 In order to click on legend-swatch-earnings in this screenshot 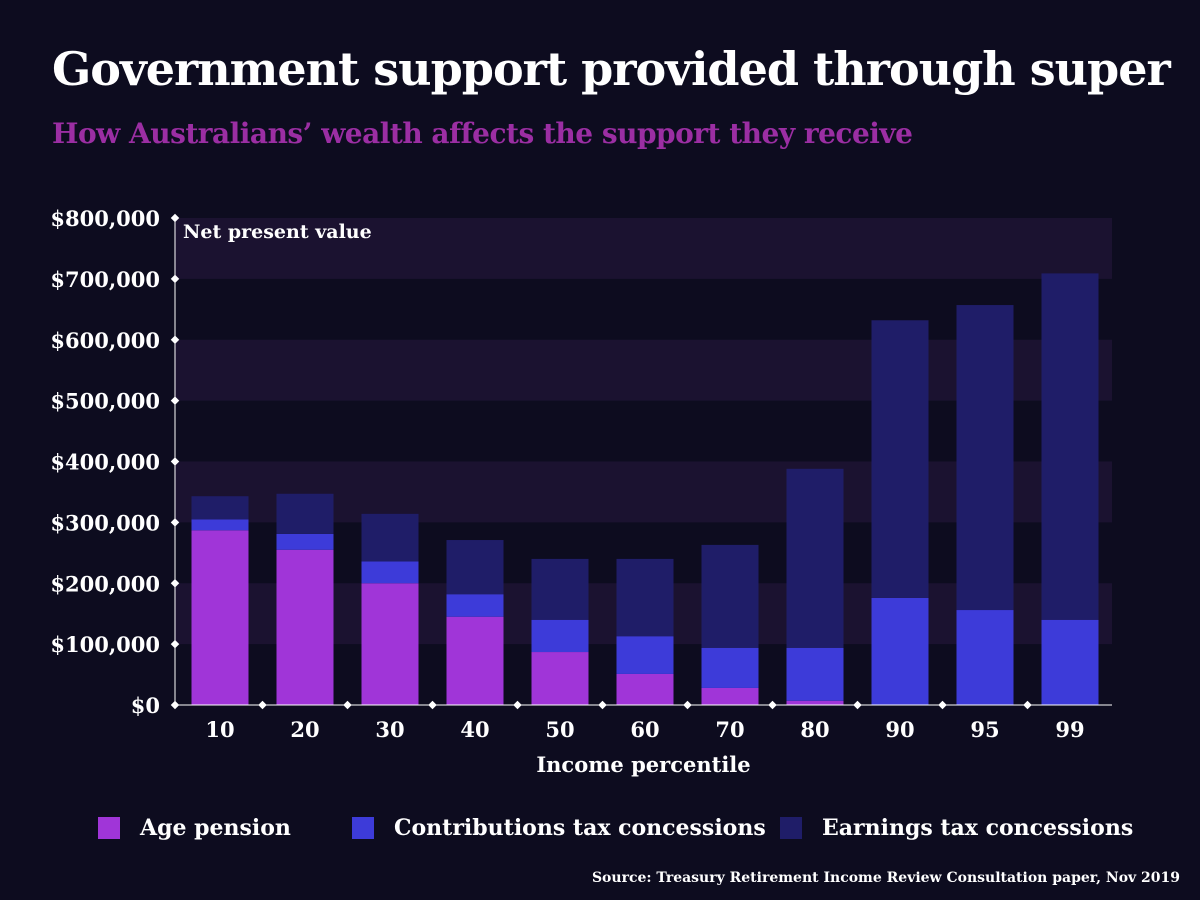, I will do `click(791, 828)`.